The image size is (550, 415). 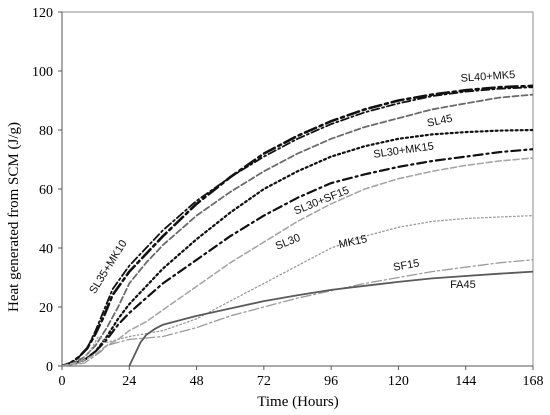 I want to click on x-axis-ticks: 0 24 48 72 96 120 144 168, so click(x=301, y=377).